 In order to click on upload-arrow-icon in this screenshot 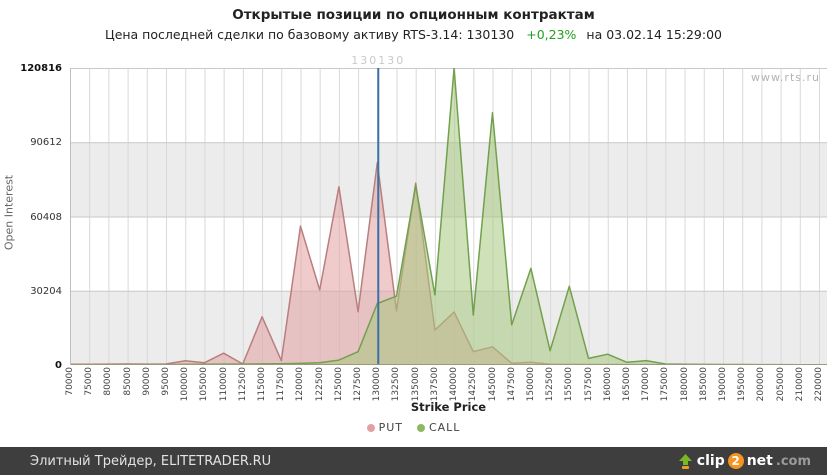, I will do `click(685, 461)`.